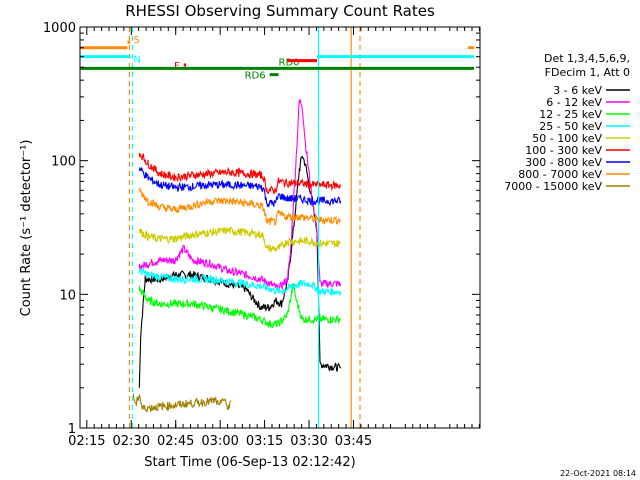  What do you see at coordinates (574, 102) in the screenshot?
I see `legend-label-2: 6 - 12 keV` at bounding box center [574, 102].